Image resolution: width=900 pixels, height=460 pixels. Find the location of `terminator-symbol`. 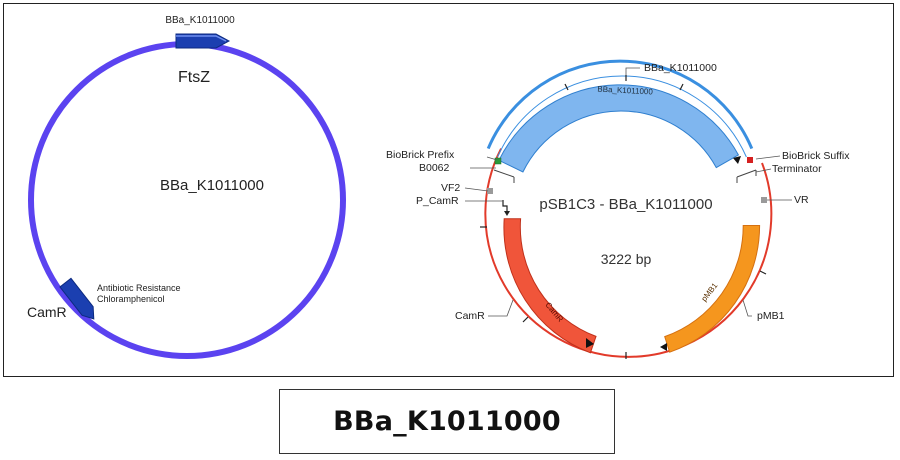

terminator-symbol is located at coordinates (746, 176).